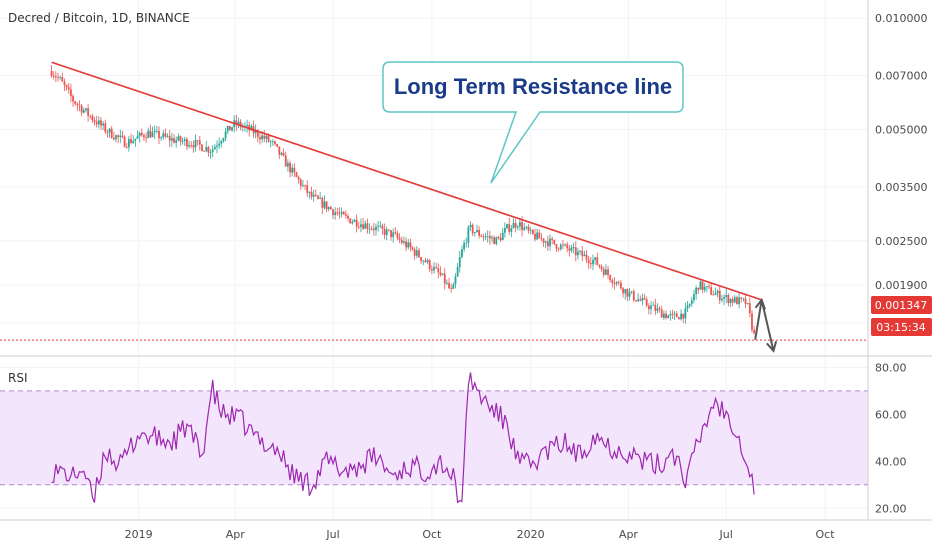 This screenshot has width=932, height=550. Describe the element at coordinates (139, 534) in the screenshot. I see `time-tick-label: 2019` at that location.